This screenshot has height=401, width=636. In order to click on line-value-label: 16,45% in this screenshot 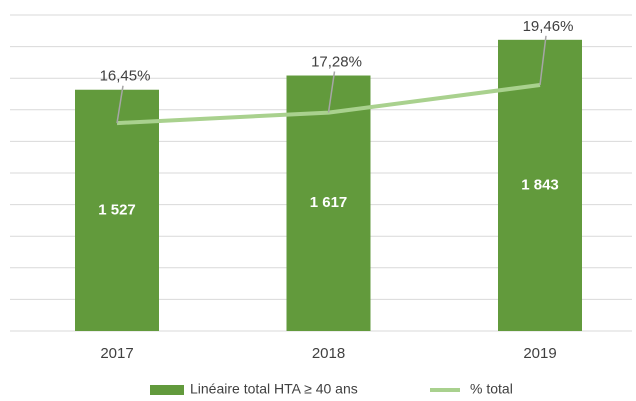, I will do `click(125, 76)`.